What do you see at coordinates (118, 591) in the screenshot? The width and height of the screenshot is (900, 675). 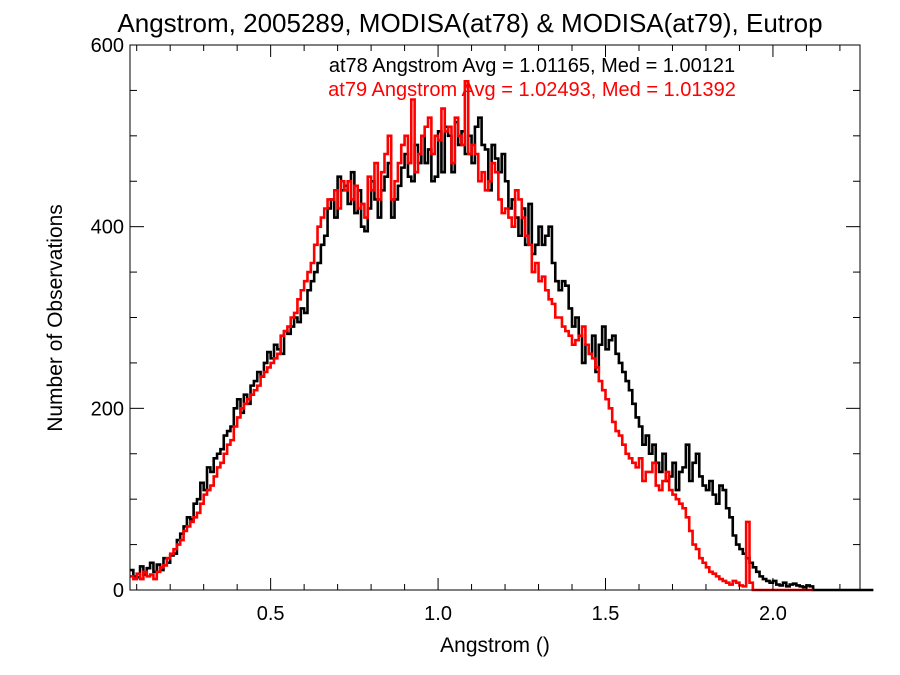 I see `y-tick-label: 0` at bounding box center [118, 591].